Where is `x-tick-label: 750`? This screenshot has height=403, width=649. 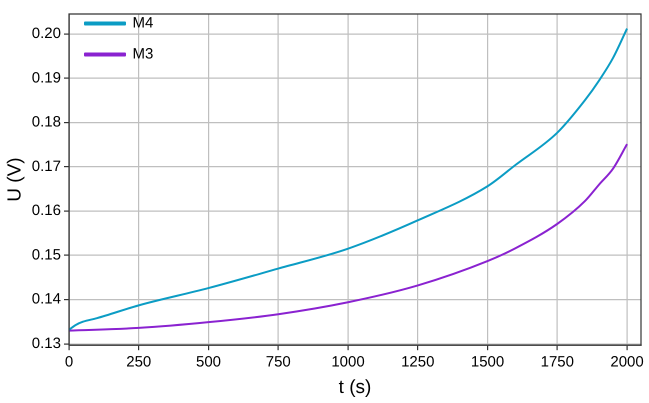
x-tick-label: 750 is located at coordinates (278, 361).